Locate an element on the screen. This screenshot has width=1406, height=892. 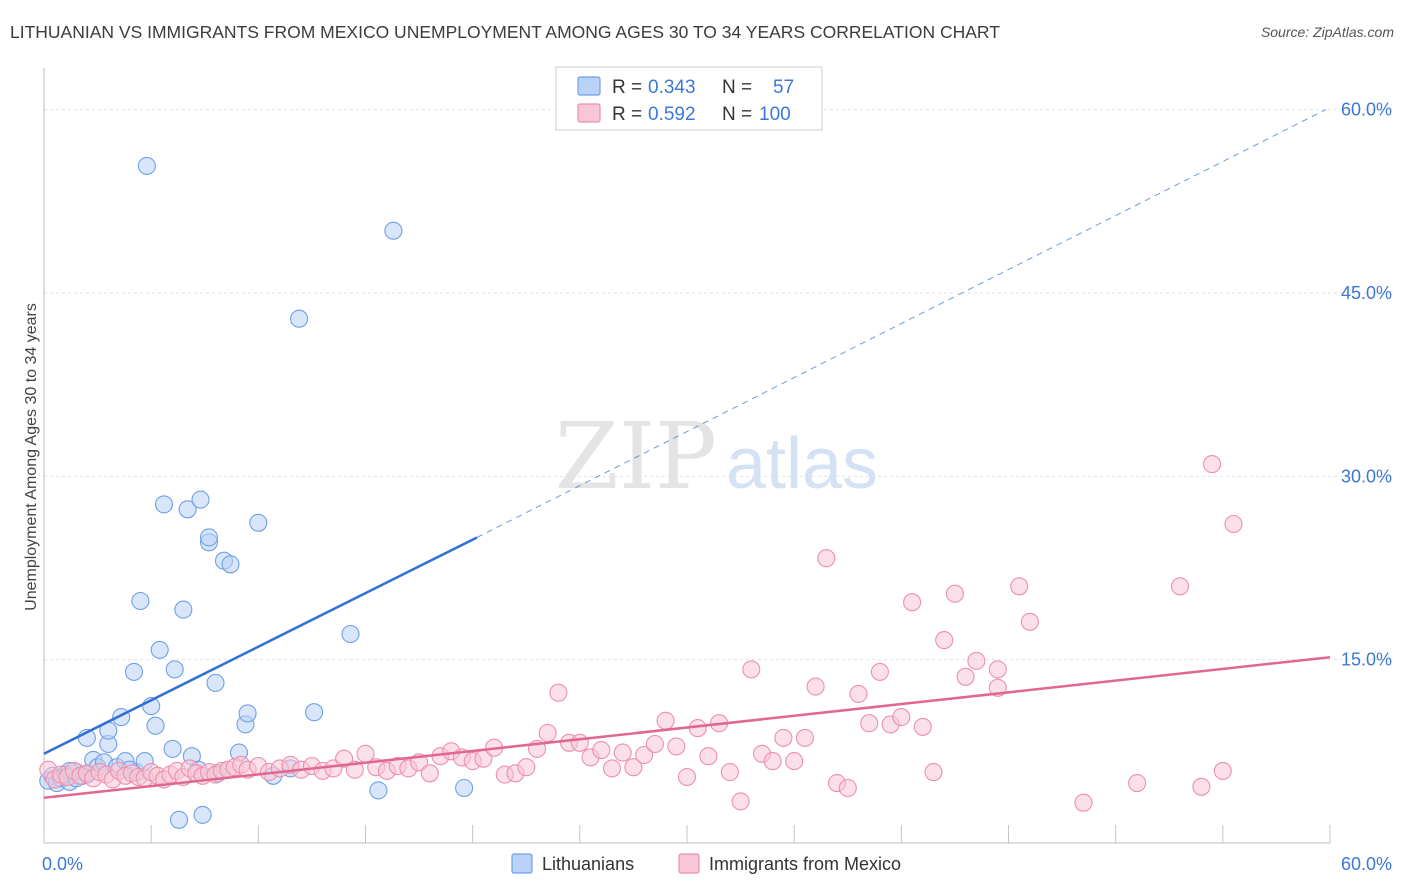
legend-r-value: 0.343 is located at coordinates (672, 87).